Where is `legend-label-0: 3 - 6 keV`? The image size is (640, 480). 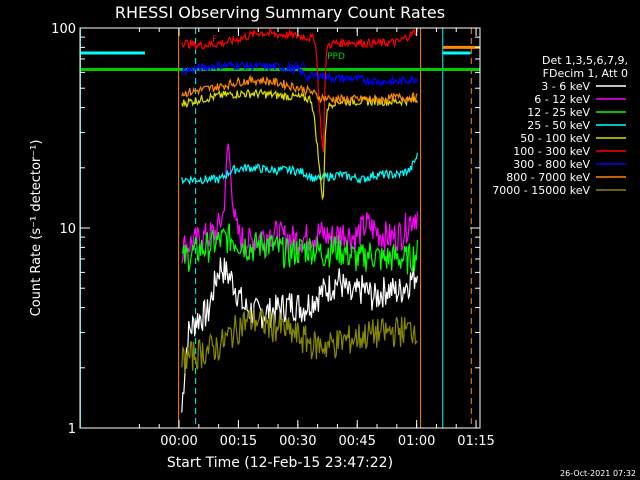 legend-label-0: 3 - 6 keV is located at coordinates (565, 86).